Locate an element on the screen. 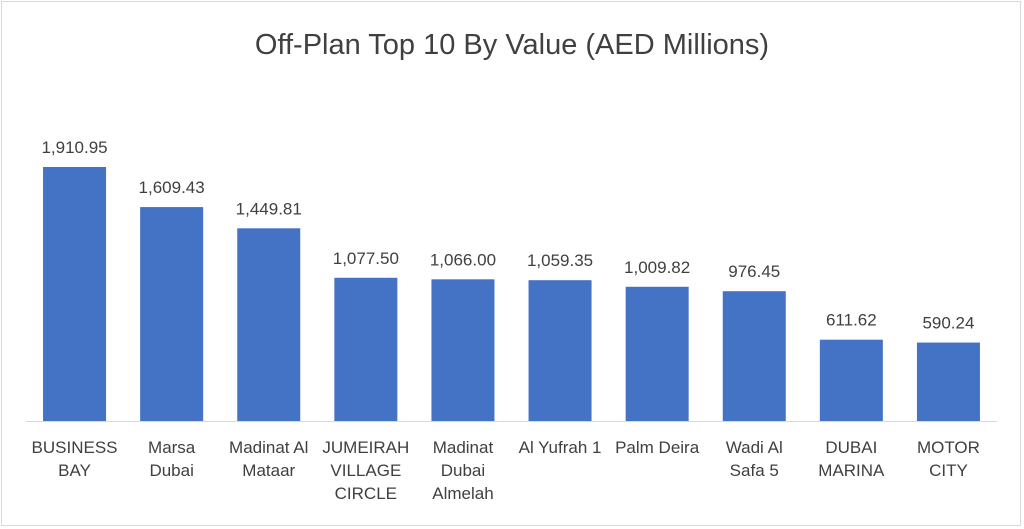 The image size is (1024, 529). x-tick-label: MARINA is located at coordinates (851, 470).